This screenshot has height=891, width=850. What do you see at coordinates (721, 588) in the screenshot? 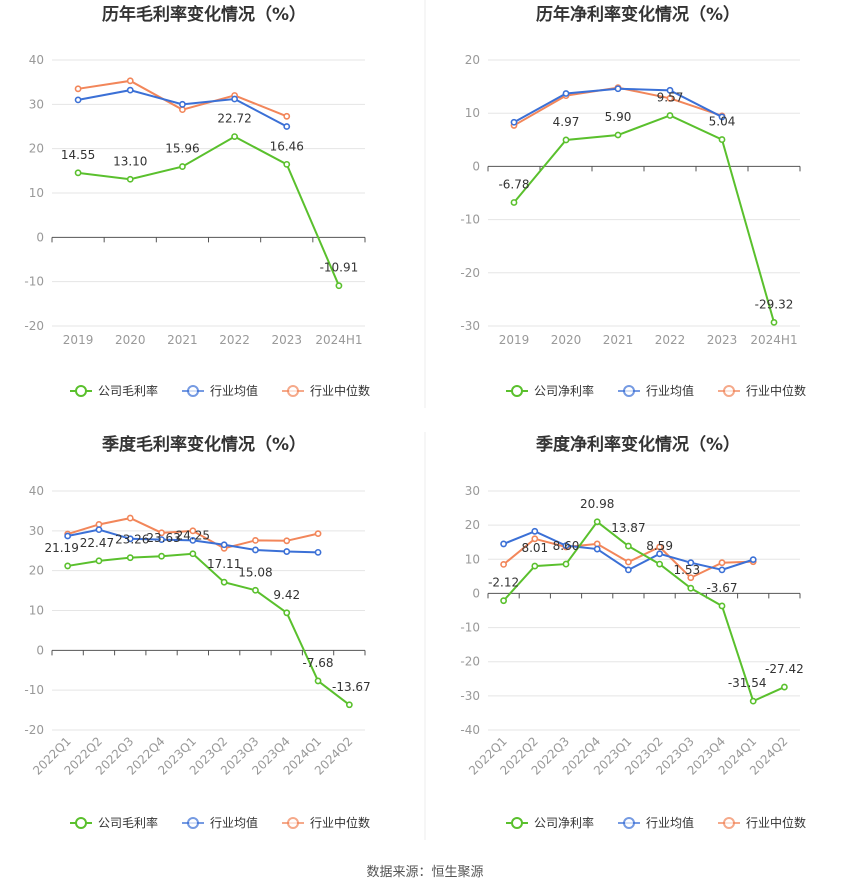
I see `data-label: -3.67` at bounding box center [721, 588].